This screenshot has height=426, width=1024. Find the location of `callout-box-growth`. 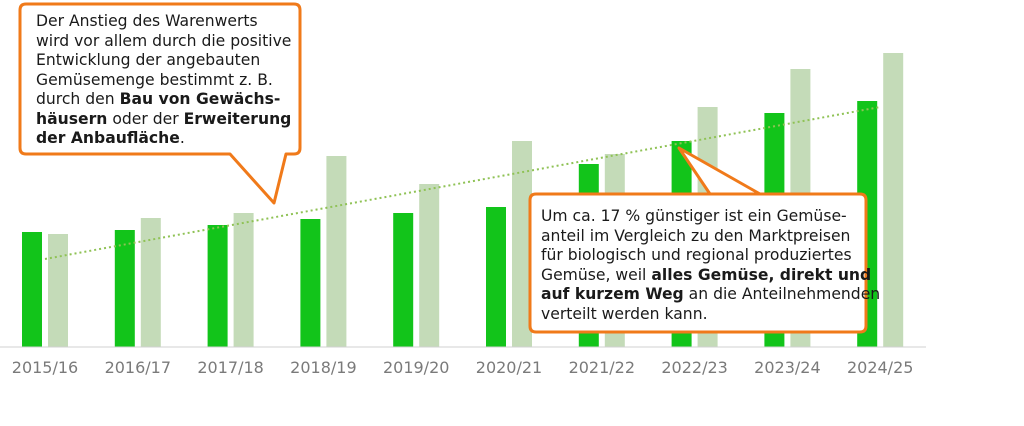

callout-box-growth is located at coordinates (160, 103).